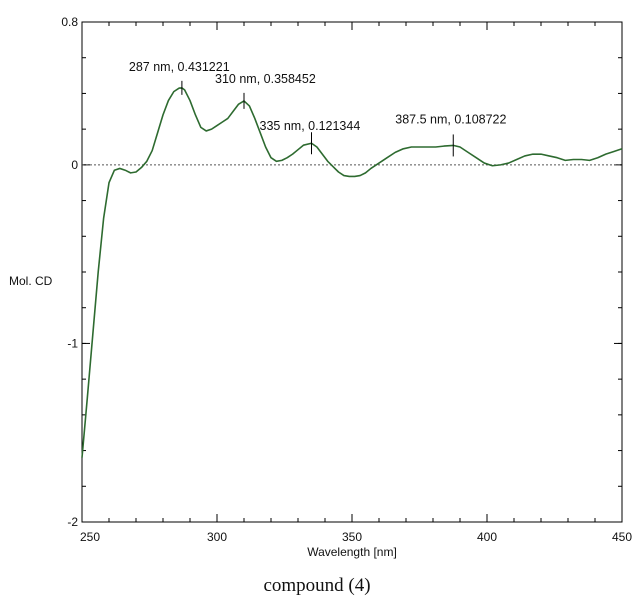 The width and height of the screenshot is (634, 602). Describe the element at coordinates (487, 537) in the screenshot. I see `x-tick-label: 400` at that location.